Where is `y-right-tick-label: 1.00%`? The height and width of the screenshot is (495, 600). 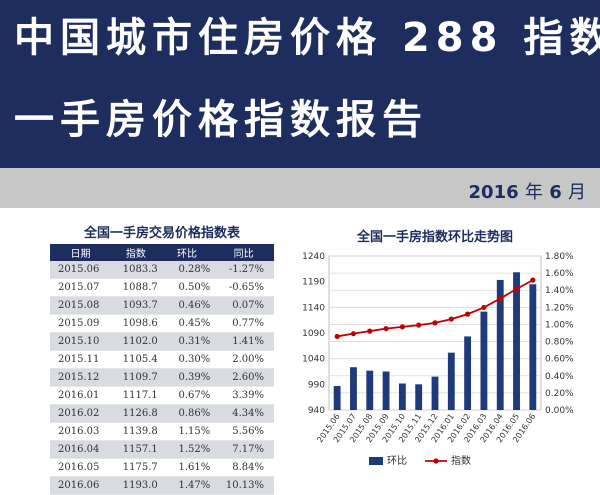
y-right-tick-label: 1.00% is located at coordinates (559, 325).